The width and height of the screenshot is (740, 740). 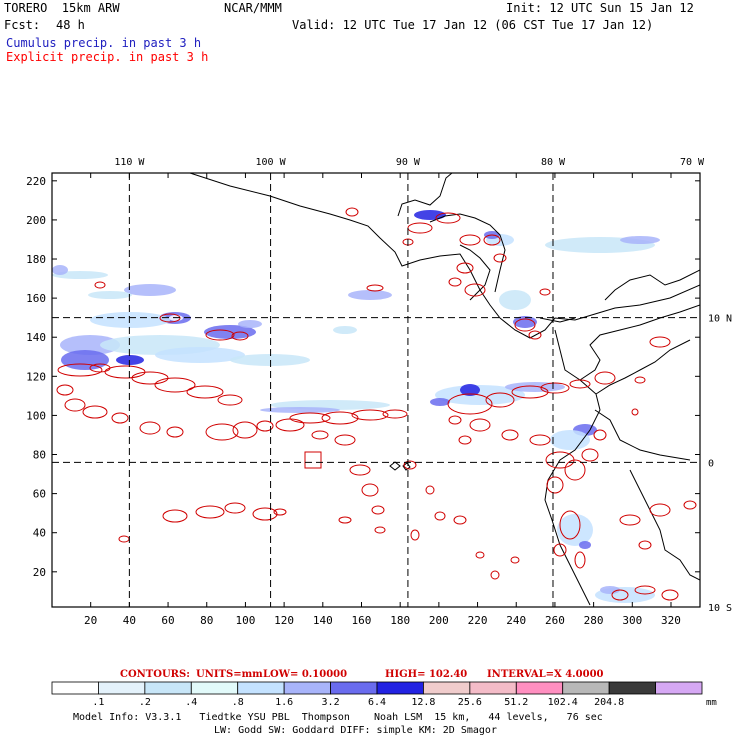 What do you see at coordinates (516, 702) in the screenshot?
I see `colorbar-label-9: 51.2` at bounding box center [516, 702].